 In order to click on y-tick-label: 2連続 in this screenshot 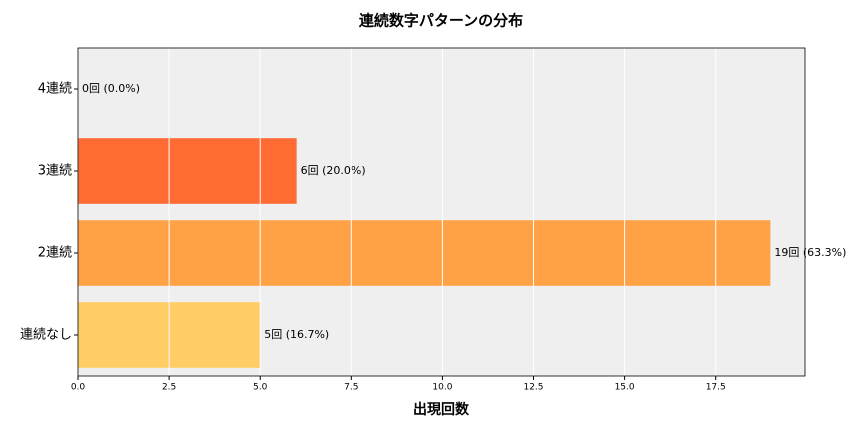, I will do `click(55, 253)`.